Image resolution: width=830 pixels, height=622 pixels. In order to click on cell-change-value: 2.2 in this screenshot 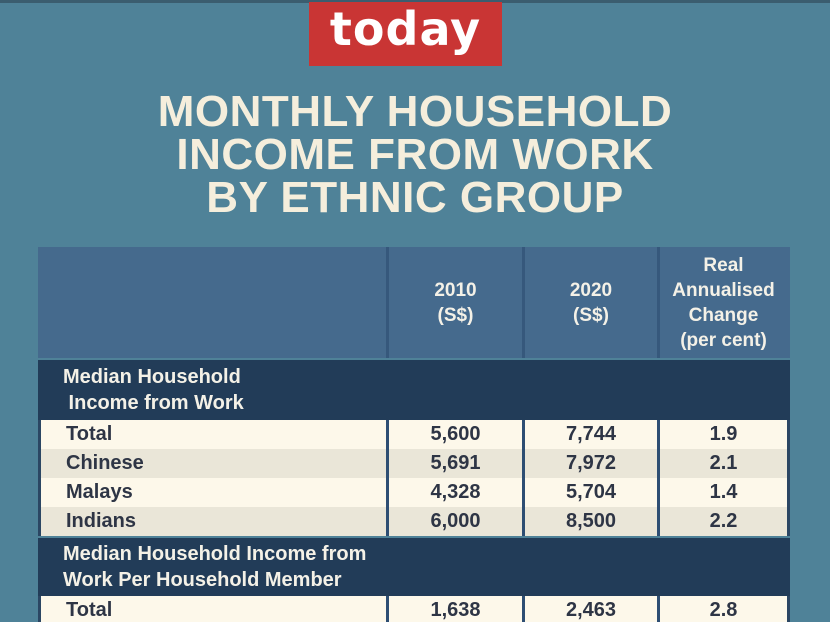, I will do `click(722, 521)`.